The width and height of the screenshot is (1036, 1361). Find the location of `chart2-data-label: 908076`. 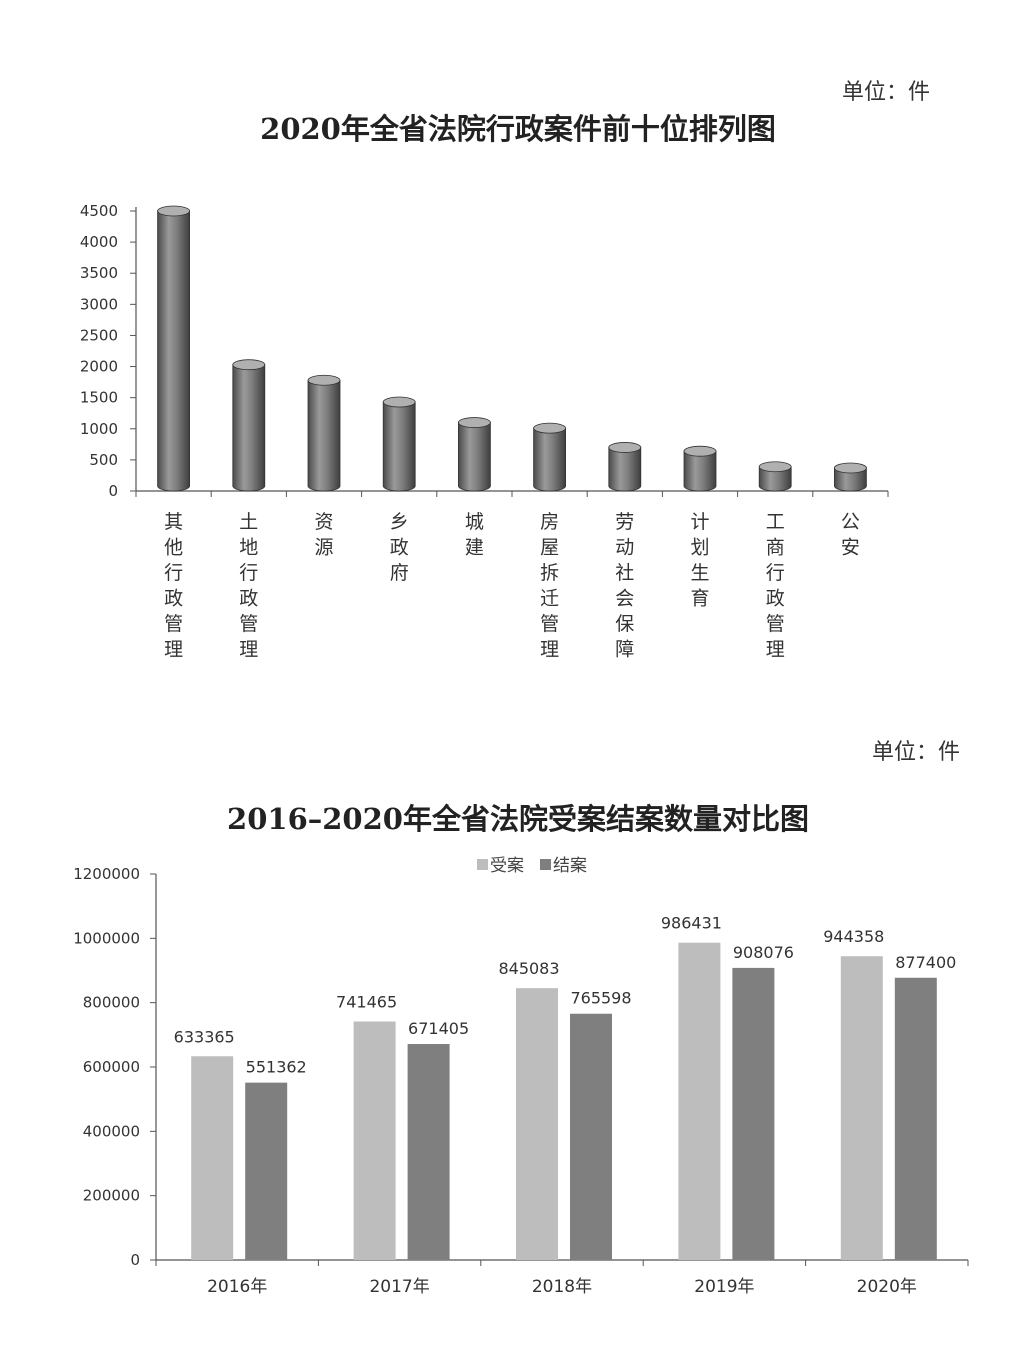

chart2-data-label: 908076 is located at coordinates (763, 952).